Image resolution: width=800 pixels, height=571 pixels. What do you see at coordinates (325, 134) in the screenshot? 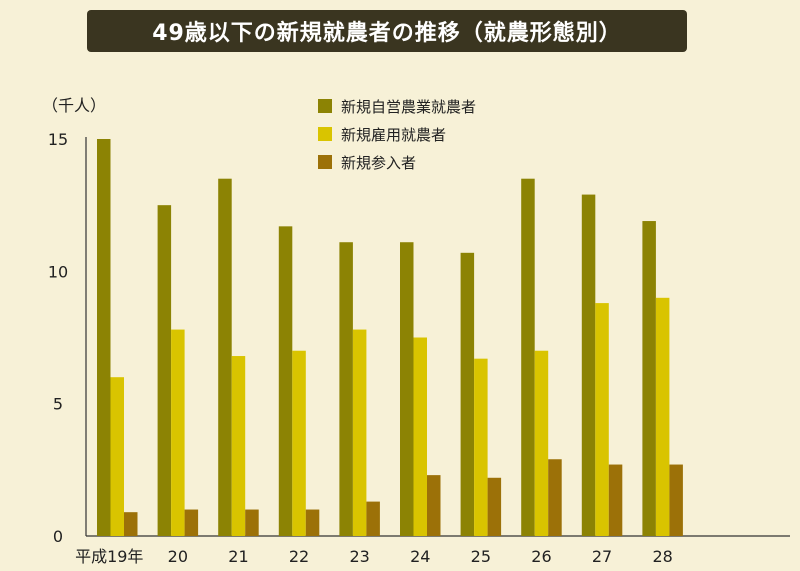
I see `legend-swatch-employed` at bounding box center [325, 134].